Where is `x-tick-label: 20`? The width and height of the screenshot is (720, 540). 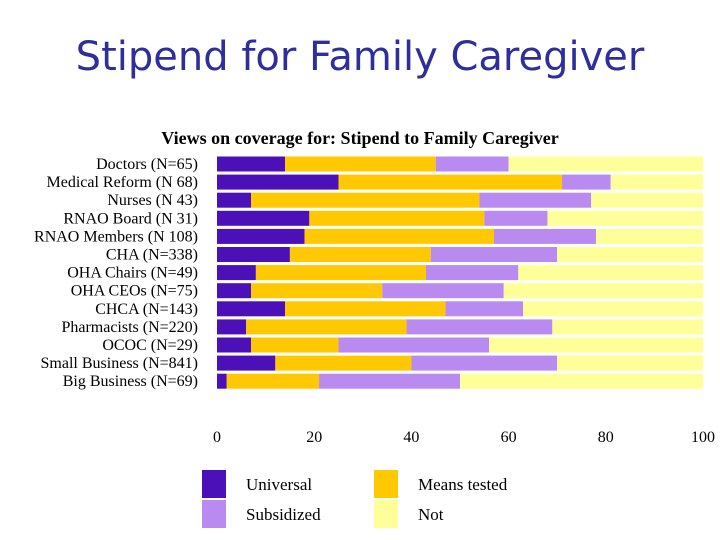 x-tick-label: 20 is located at coordinates (314, 437).